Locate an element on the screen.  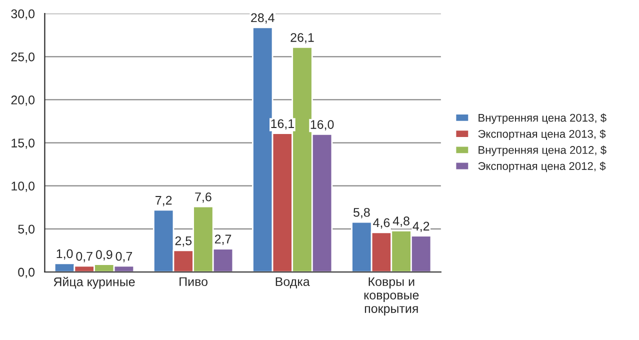
y-tick-label: 10,0 is located at coordinates (23, 187).